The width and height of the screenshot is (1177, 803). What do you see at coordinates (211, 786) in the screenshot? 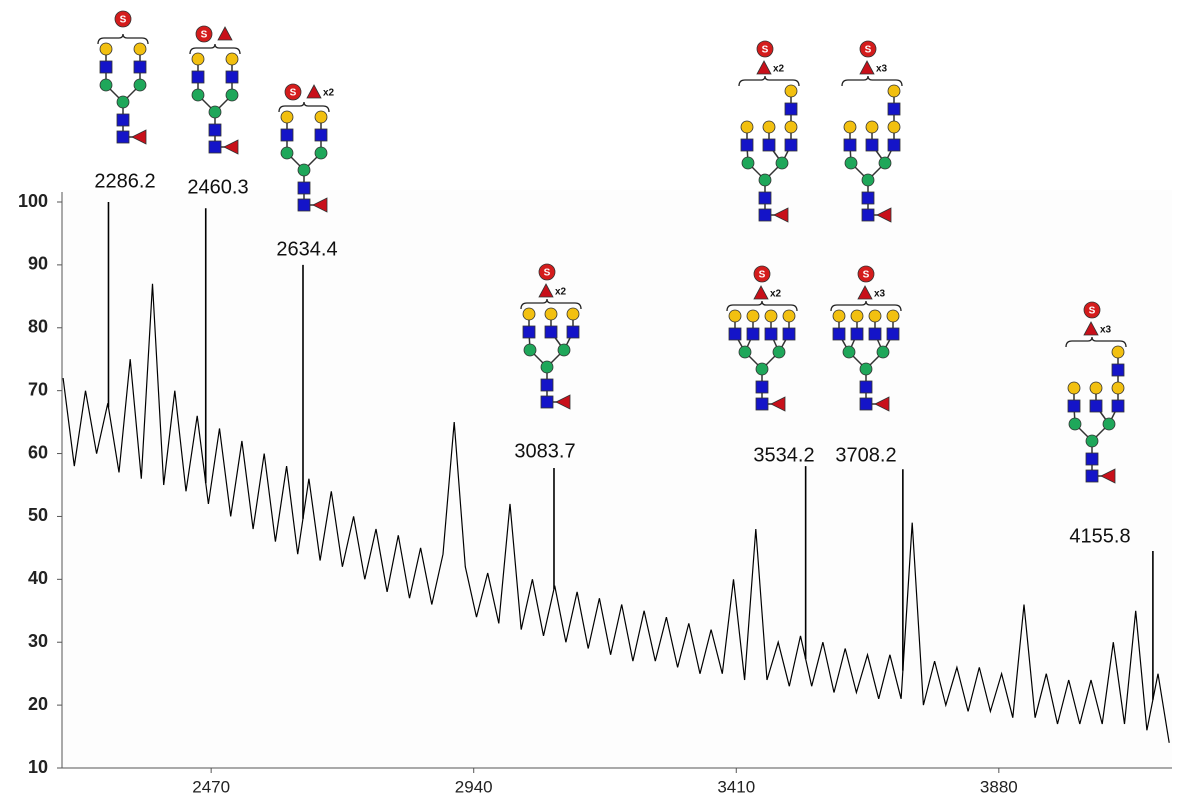
I see `x-tick-label: 2470` at bounding box center [211, 786].